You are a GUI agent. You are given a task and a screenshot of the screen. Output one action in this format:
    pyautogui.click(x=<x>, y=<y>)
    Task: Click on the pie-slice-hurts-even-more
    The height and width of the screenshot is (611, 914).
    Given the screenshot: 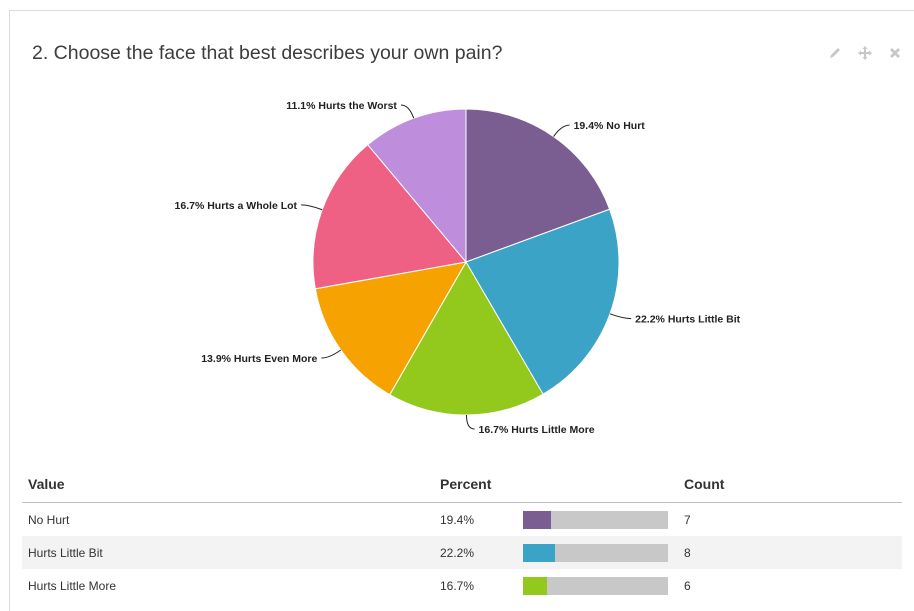 What is the action you would take?
    pyautogui.click(x=390, y=328)
    